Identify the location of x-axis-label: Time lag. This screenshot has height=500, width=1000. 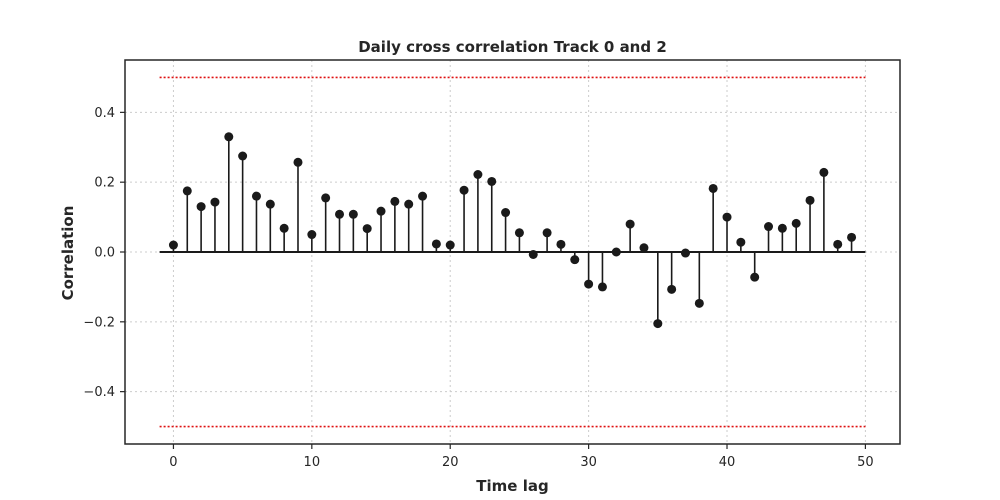
(512, 486).